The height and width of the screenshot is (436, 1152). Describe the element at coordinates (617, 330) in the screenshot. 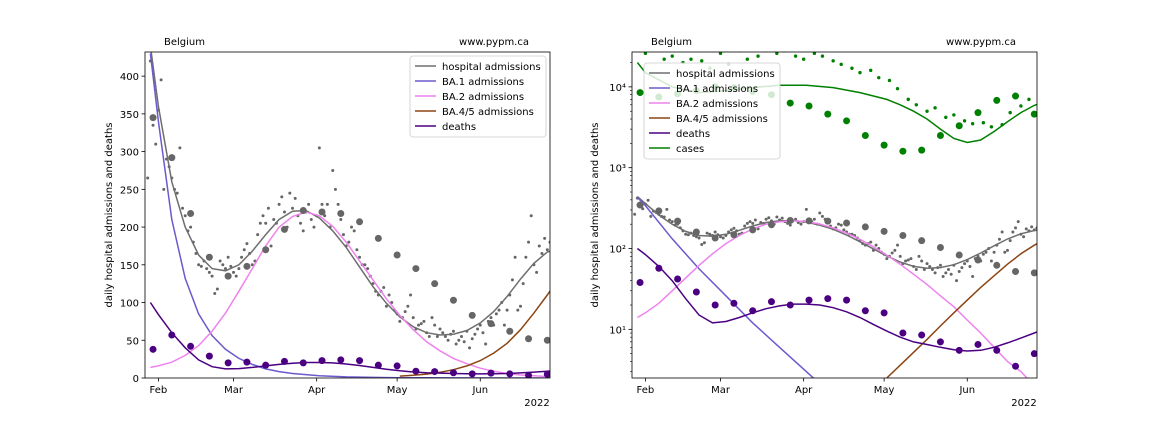

I see `right-y-tick-label: 10¹` at that location.